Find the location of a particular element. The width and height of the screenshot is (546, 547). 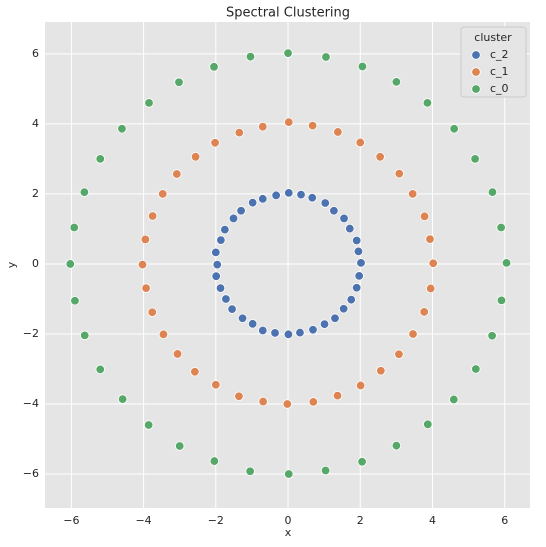

legend-title: cluster is located at coordinates (493, 37).